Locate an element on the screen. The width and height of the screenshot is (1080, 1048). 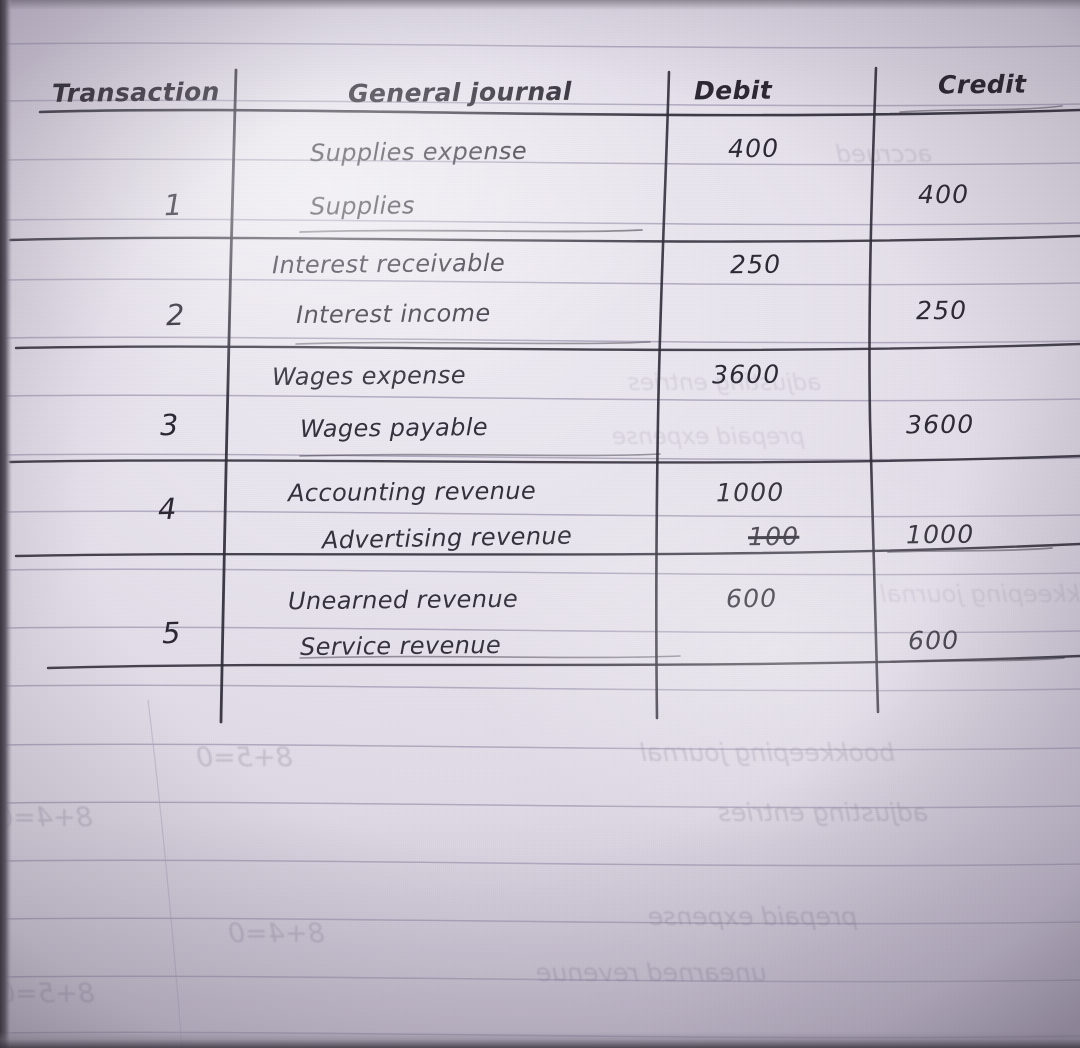
row-transaction-id: 4 is located at coordinates (167, 509).